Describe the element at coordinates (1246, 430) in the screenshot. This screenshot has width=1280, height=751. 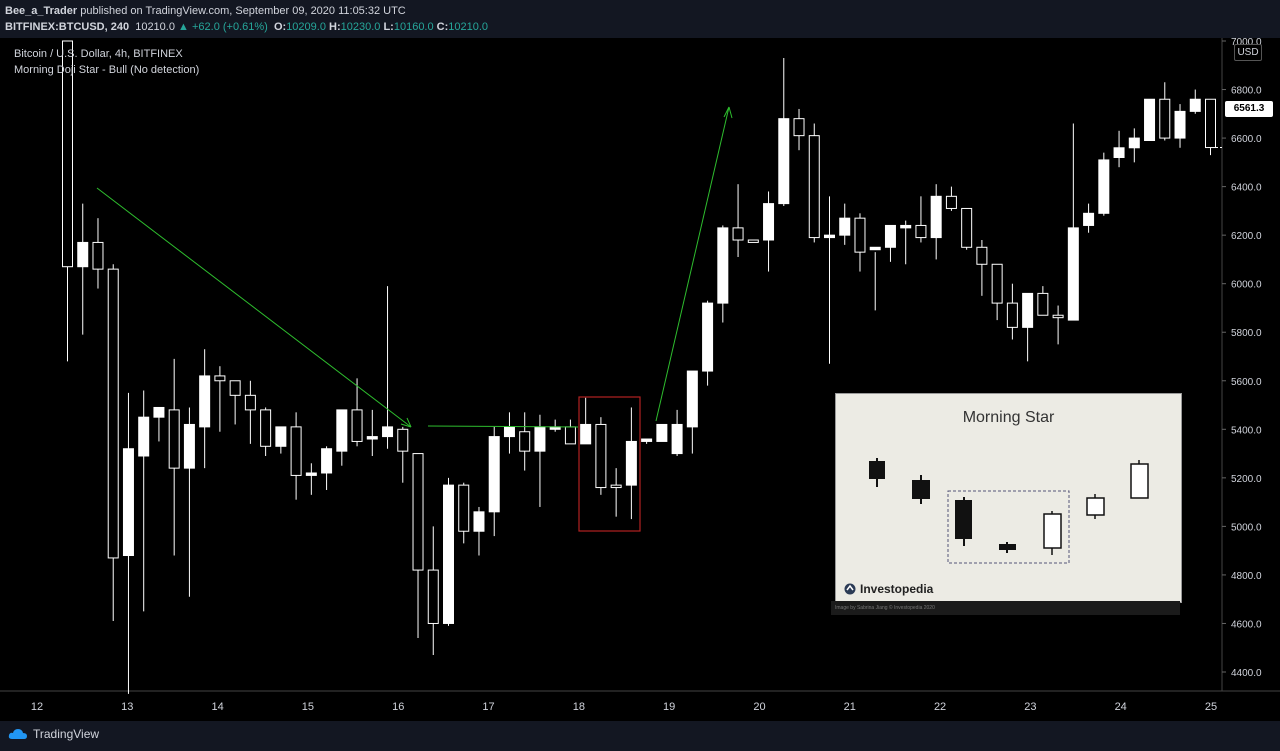
I see `y-tick-label: 5400.0` at that location.